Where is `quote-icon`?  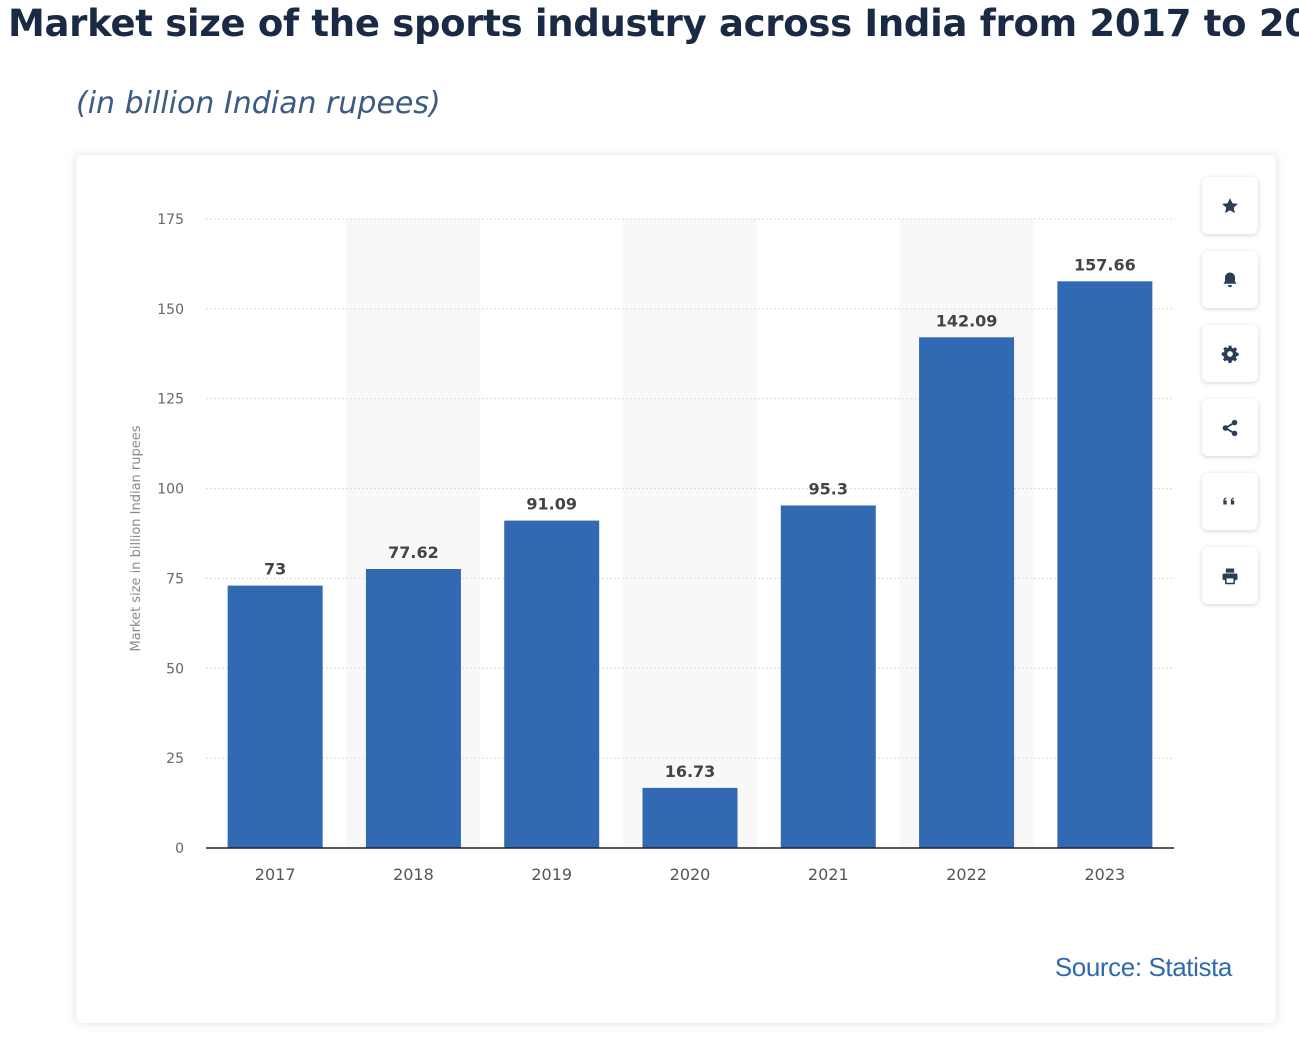 quote-icon is located at coordinates (1229, 500).